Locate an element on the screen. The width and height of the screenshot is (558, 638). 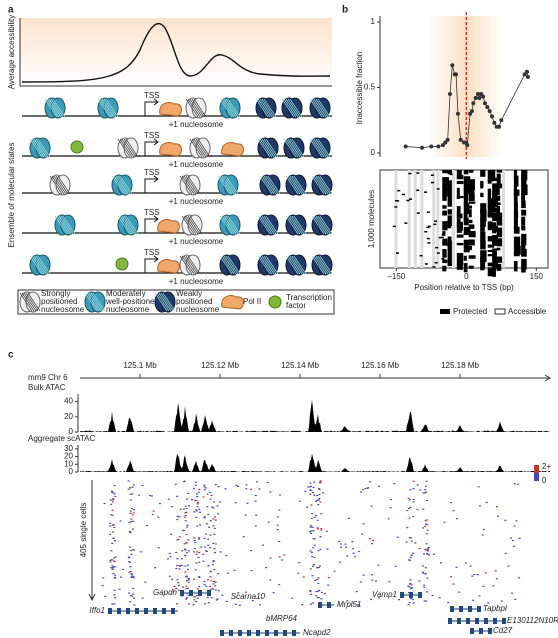
legend-text: Accessible is located at coordinates (527, 311).